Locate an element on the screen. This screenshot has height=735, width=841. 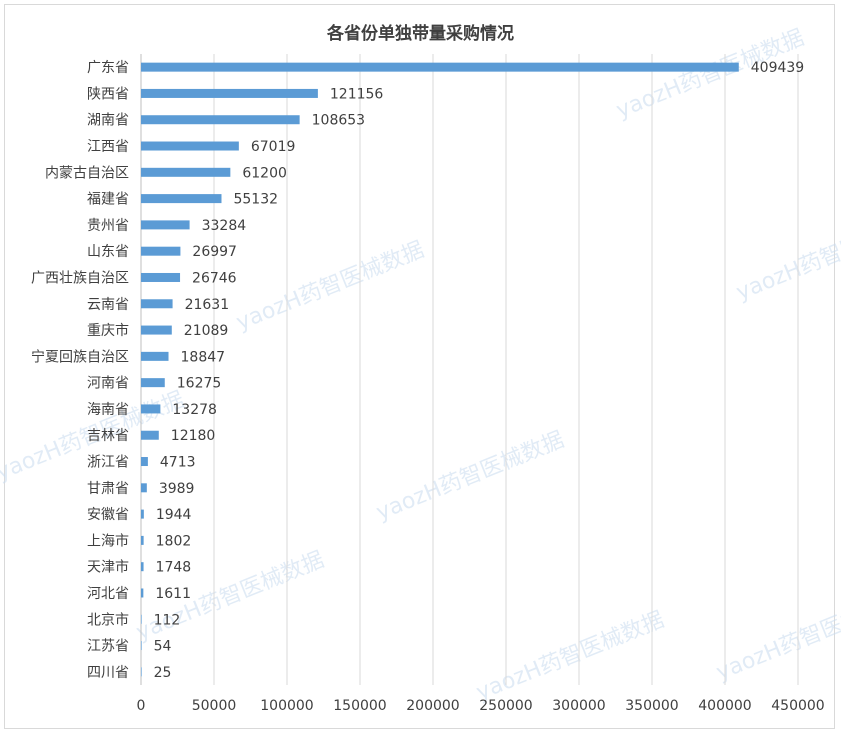
data-label: 21089 is located at coordinates (206, 331).